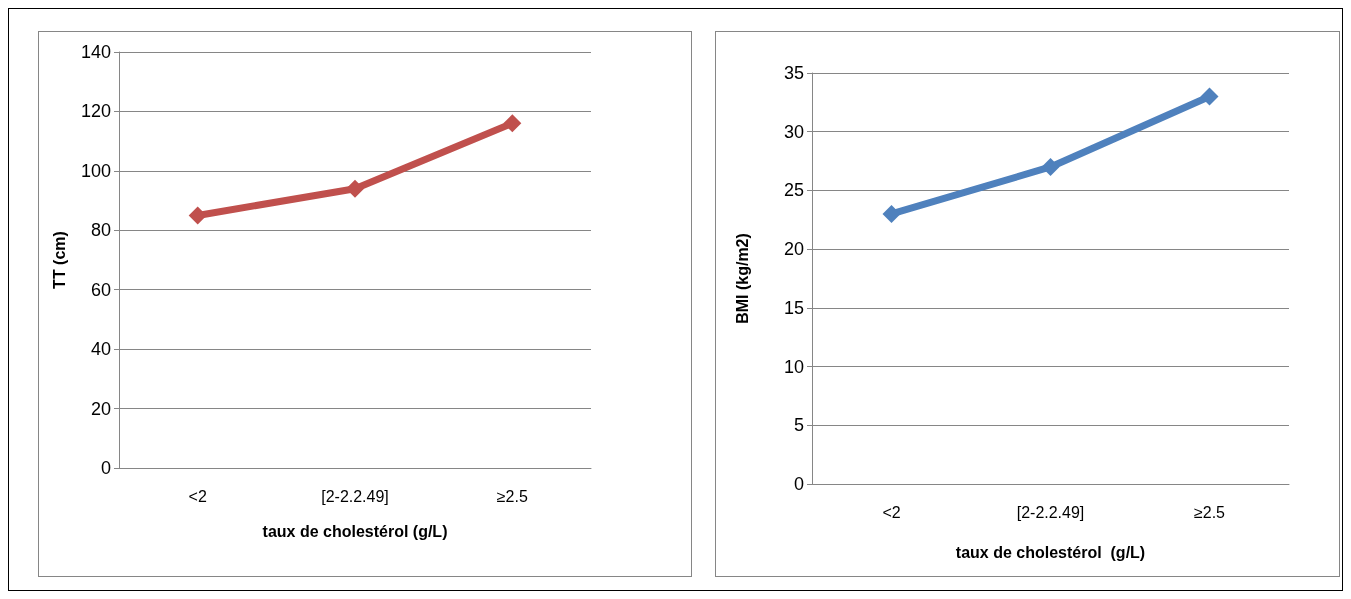 Image resolution: width=1351 pixels, height=599 pixels. I want to click on y-tick-label: 35, so click(793, 73).